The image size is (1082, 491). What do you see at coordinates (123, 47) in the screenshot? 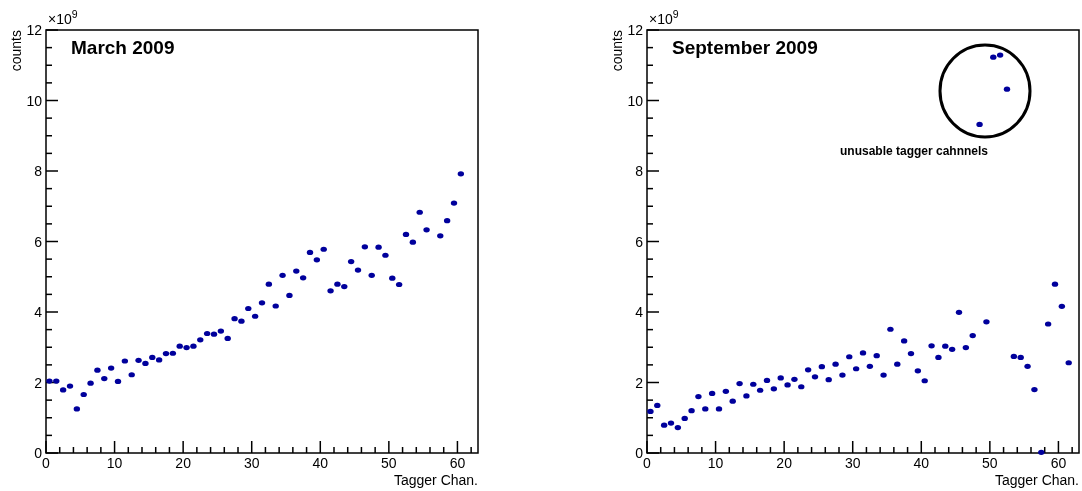
I see `chart-title: March 2009` at bounding box center [123, 47].